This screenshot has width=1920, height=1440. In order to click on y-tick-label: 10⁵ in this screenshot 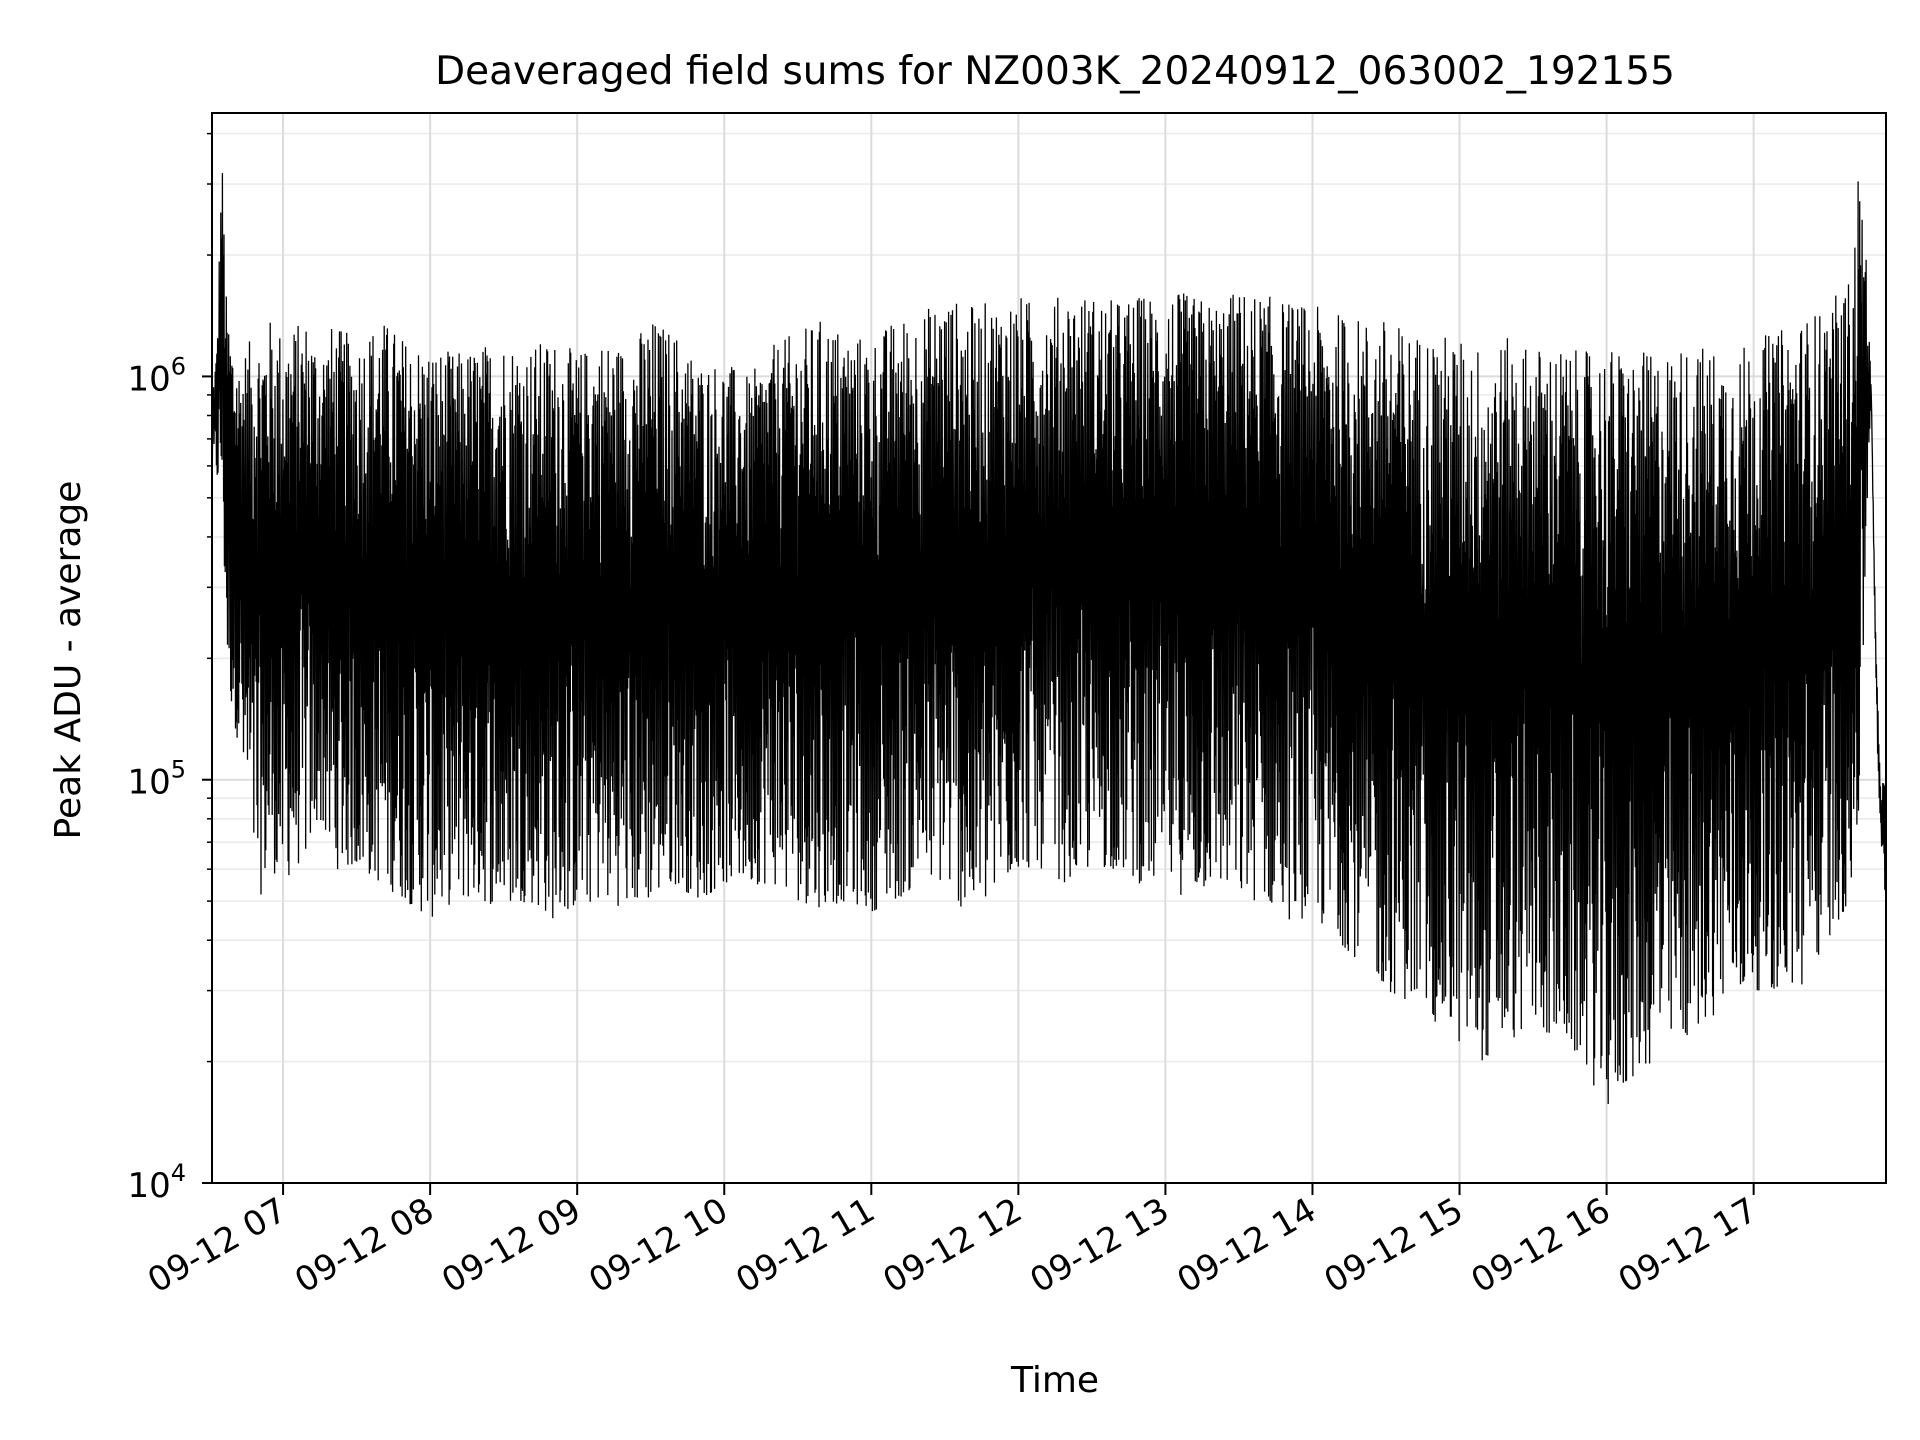, I will do `click(156, 779)`.